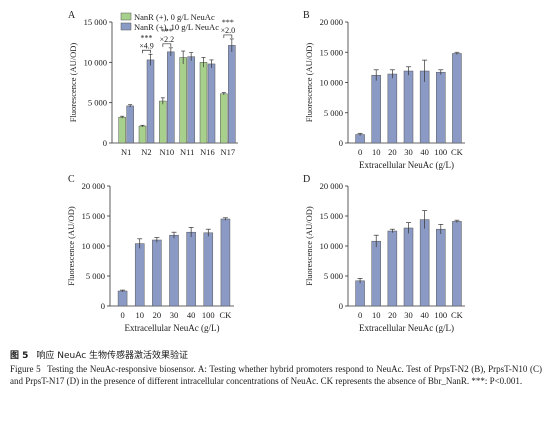 Image resolution: width=554 pixels, height=421 pixels. I want to click on panel-b-y-tick-label: 5 000, so click(333, 113).